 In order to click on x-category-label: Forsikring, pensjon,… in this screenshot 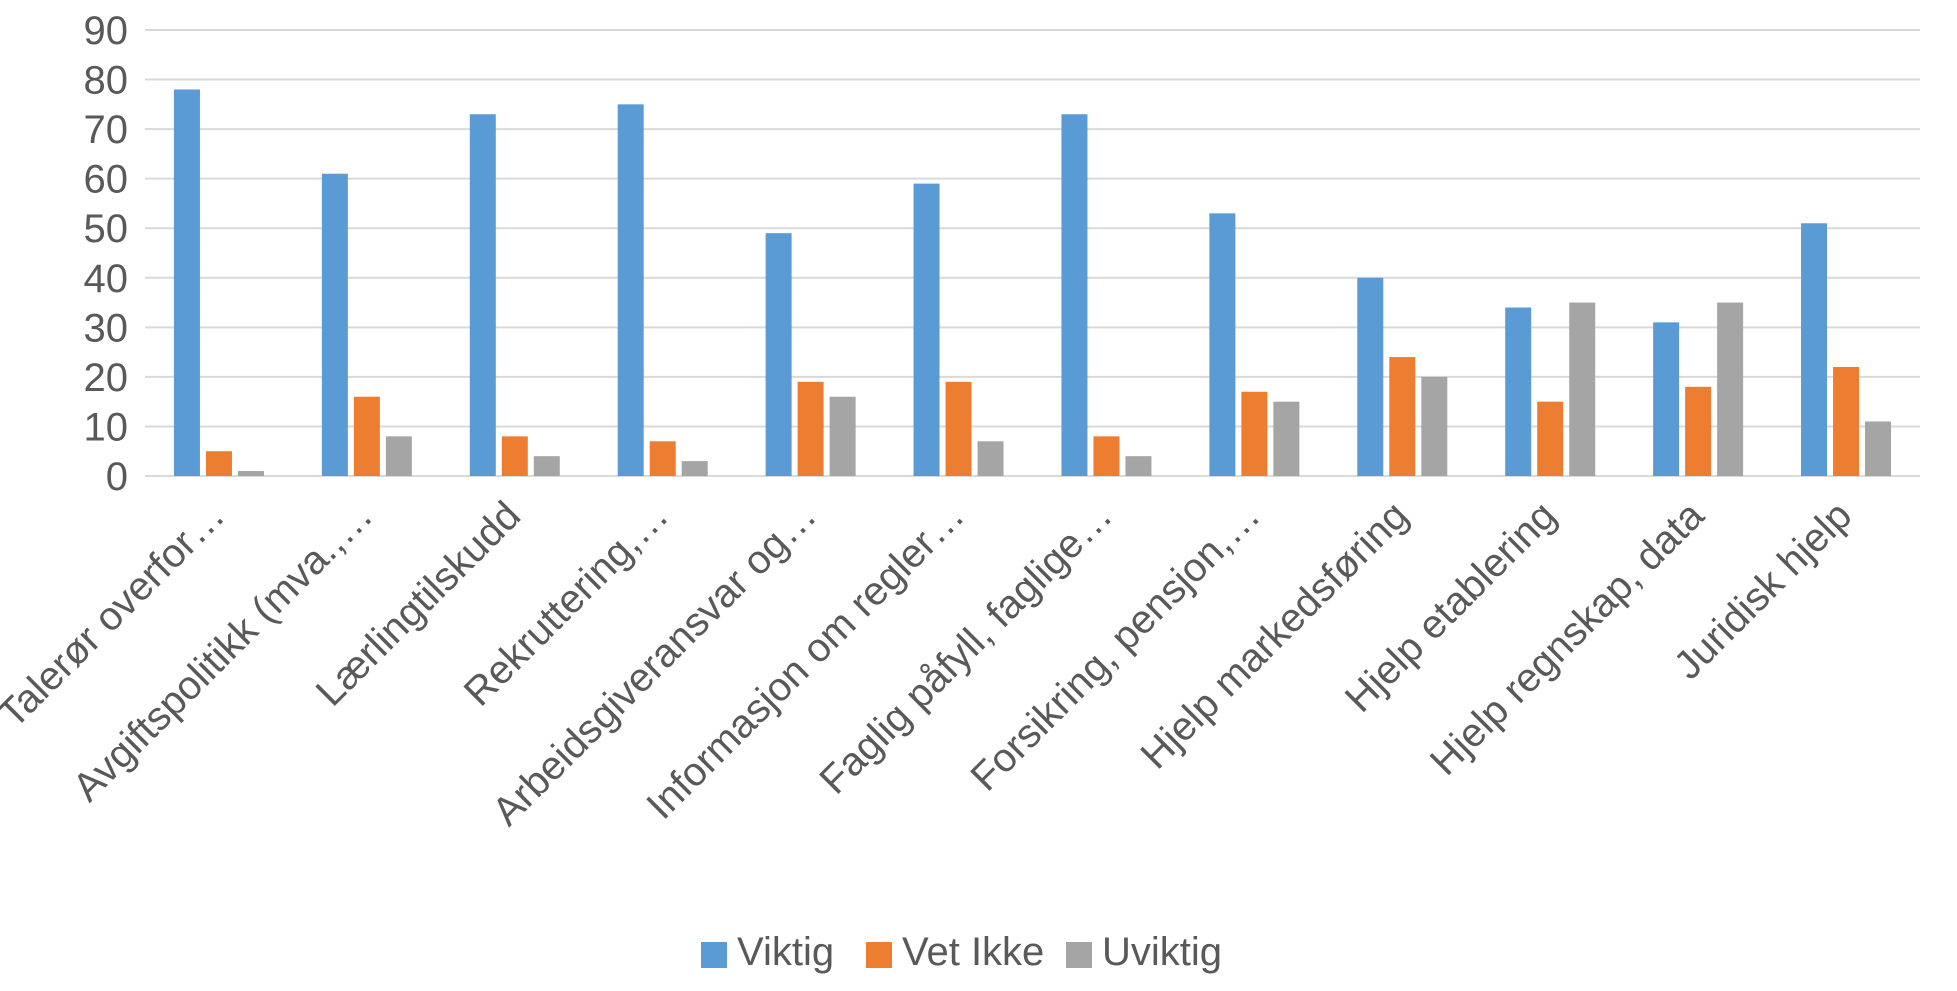, I will do `click(1116, 646)`.